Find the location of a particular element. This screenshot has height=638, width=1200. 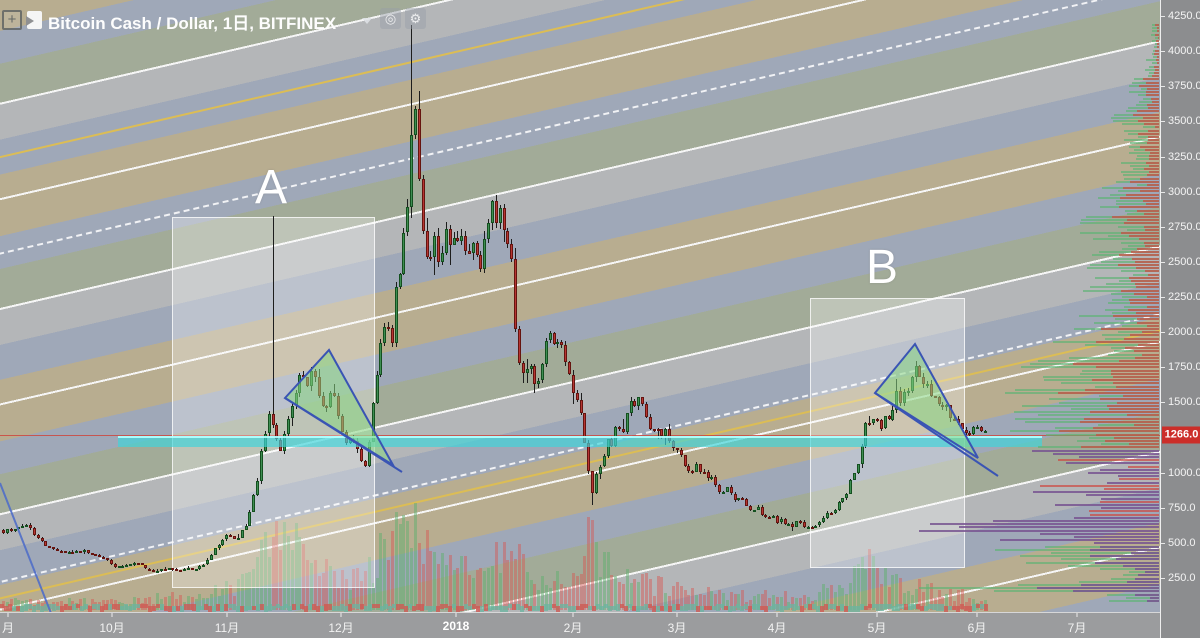

gear-button-icon: ⚙ is located at coordinates (415, 18).